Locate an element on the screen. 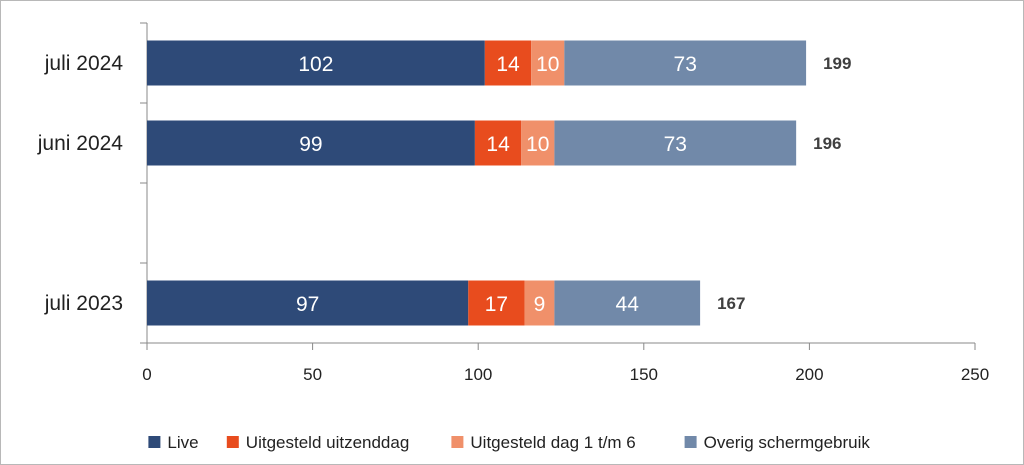 The width and height of the screenshot is (1024, 465). category-label: juli 2024 is located at coordinates (84, 63).